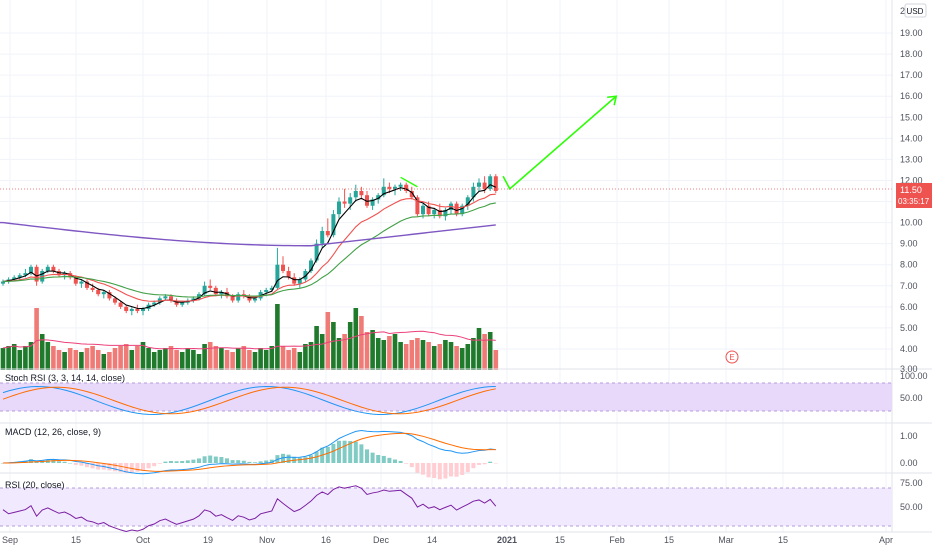 The image size is (932, 550). What do you see at coordinates (911, 190) in the screenshot?
I see `last-price-value: 11.50` at bounding box center [911, 190].